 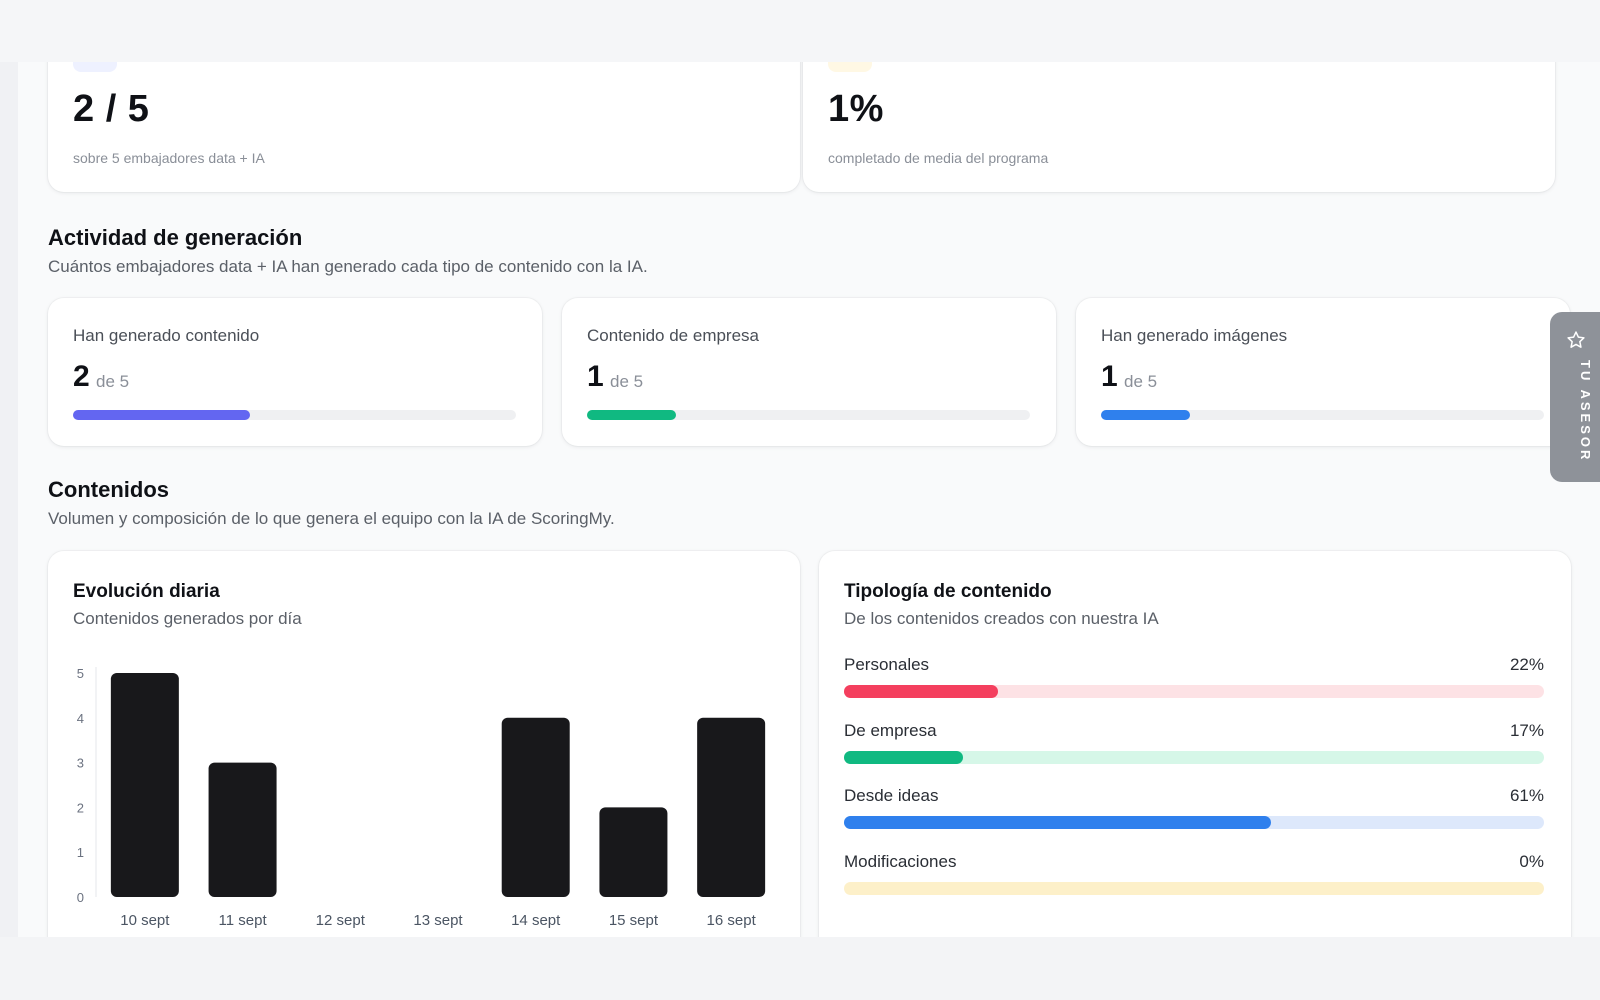 What do you see at coordinates (424, 127) in the screenshot?
I see `kpi-card-ambassadors: 2 / 5 sobre 5 embajadores data + IA` at bounding box center [424, 127].